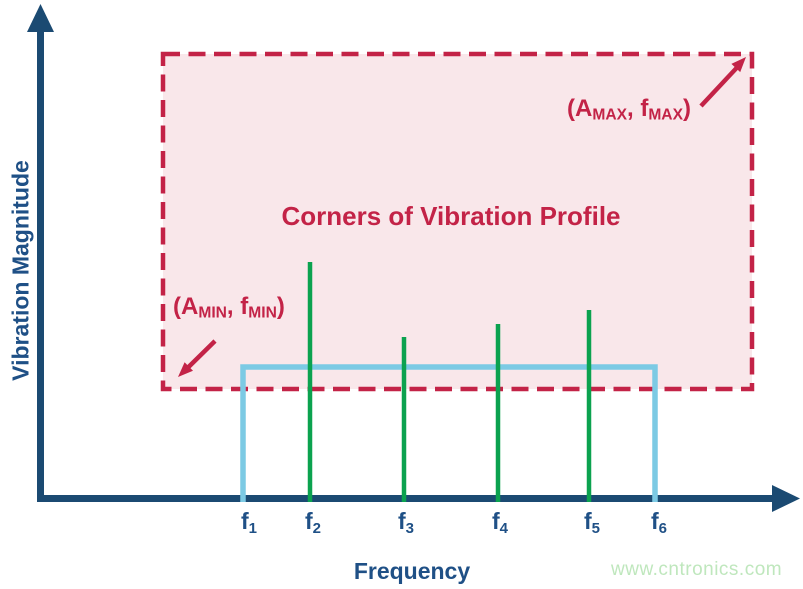 The width and height of the screenshot is (803, 589). What do you see at coordinates (629, 109) in the screenshot?
I see `annotation-max: (AMAX, fMAX)` at bounding box center [629, 109].